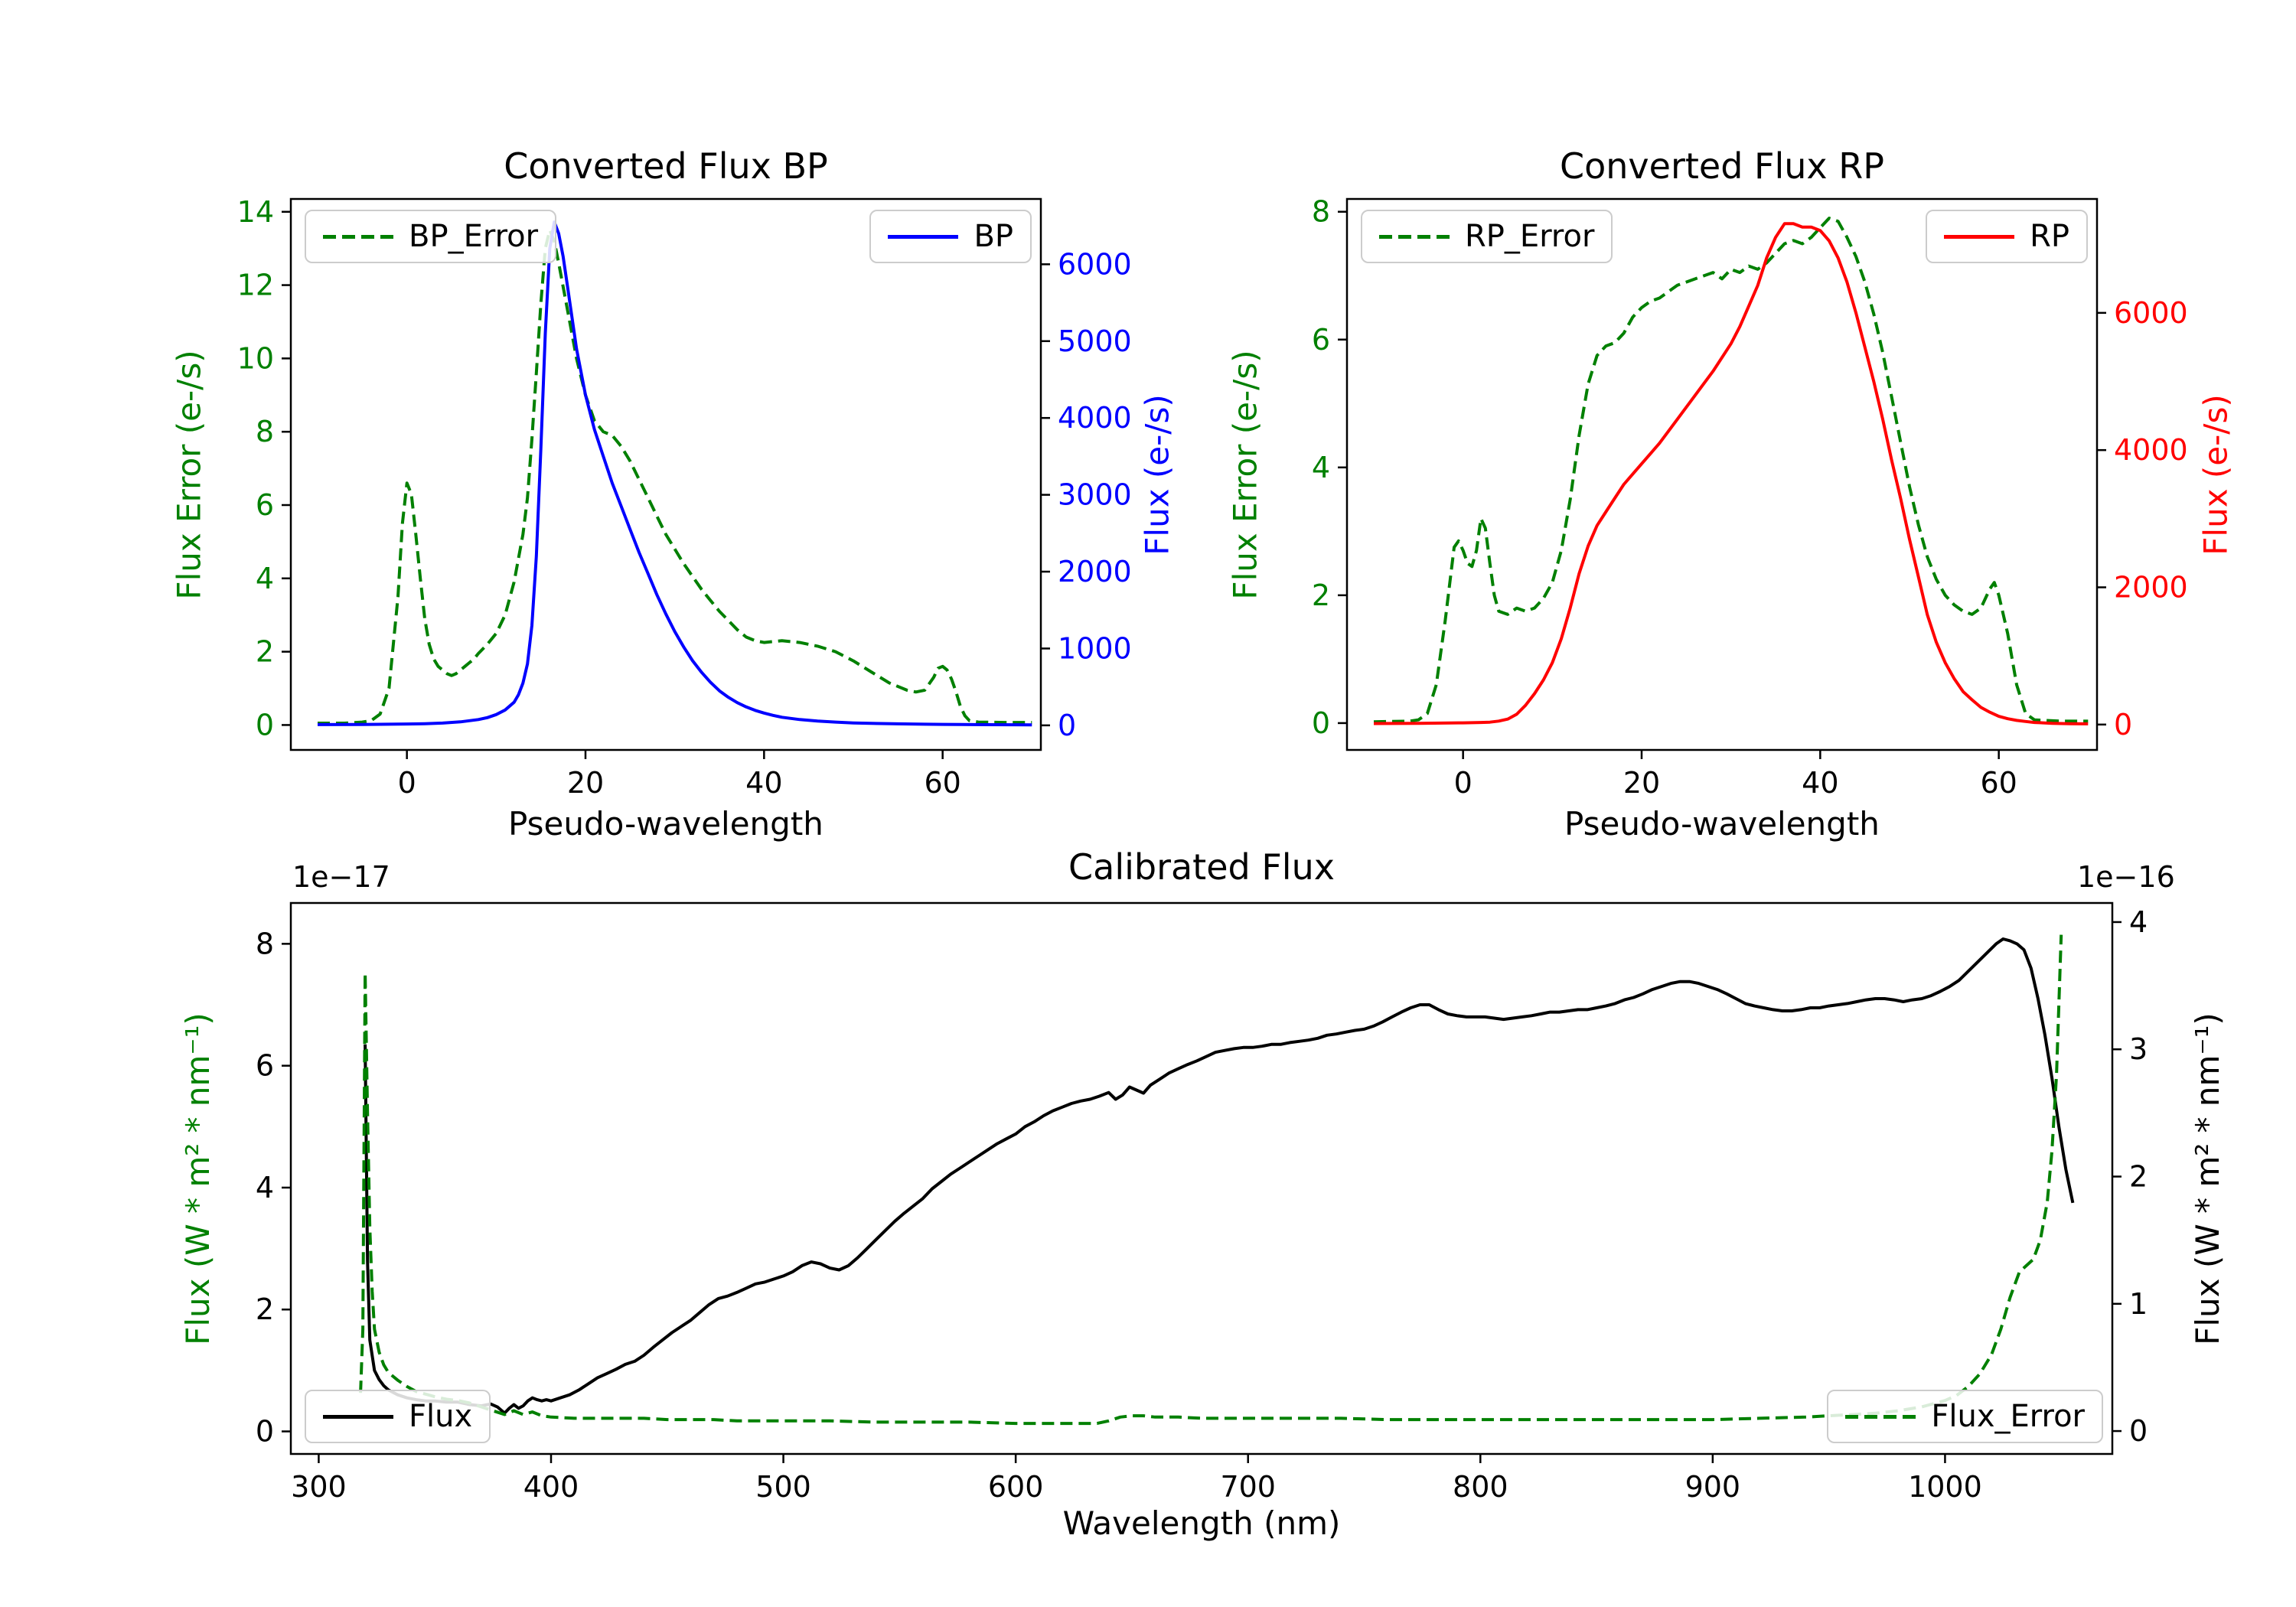  What do you see at coordinates (1480, 1487) in the screenshot?
I see `x-tick-label: 800` at bounding box center [1480, 1487].